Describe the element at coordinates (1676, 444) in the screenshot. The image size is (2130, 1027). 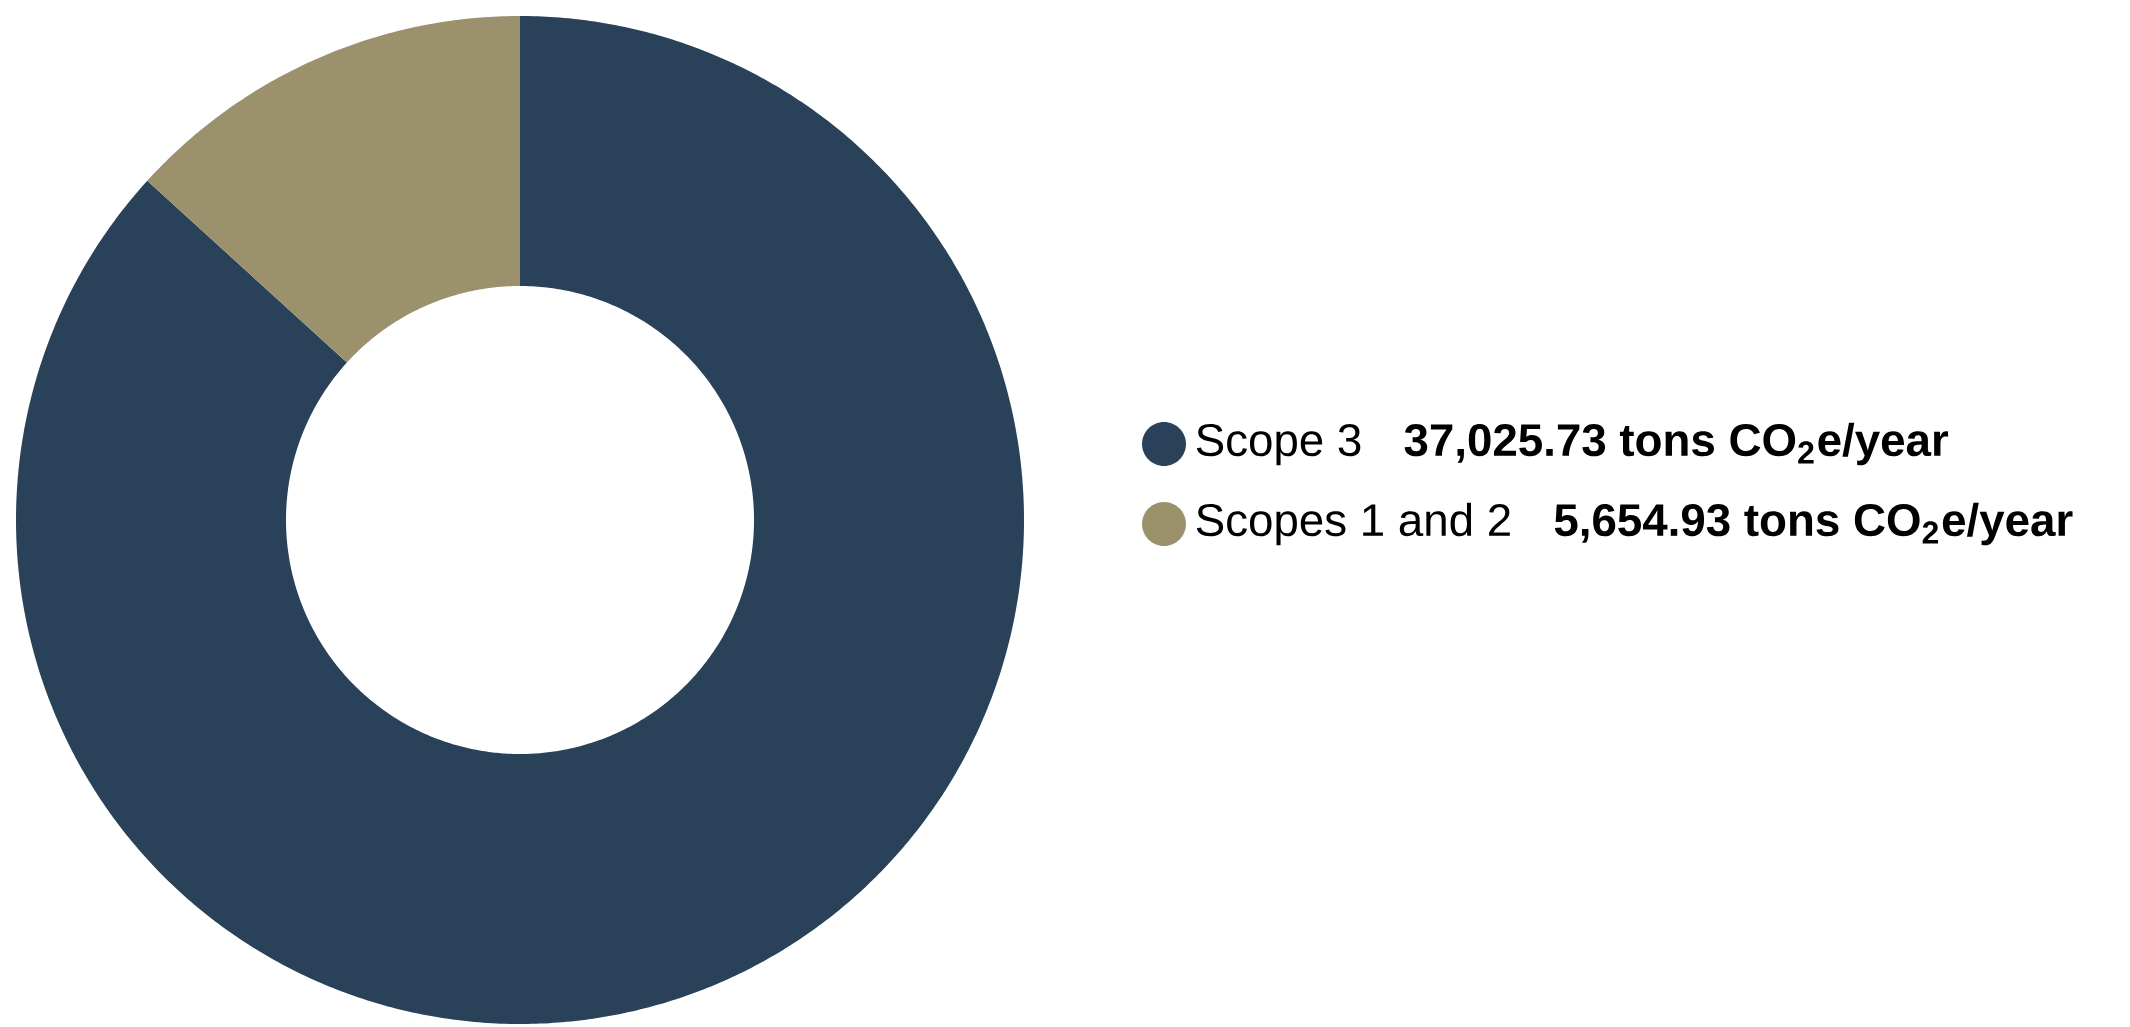
I see `data-label: 37,025.73 tons CO$_{2}$e/year` at that location.